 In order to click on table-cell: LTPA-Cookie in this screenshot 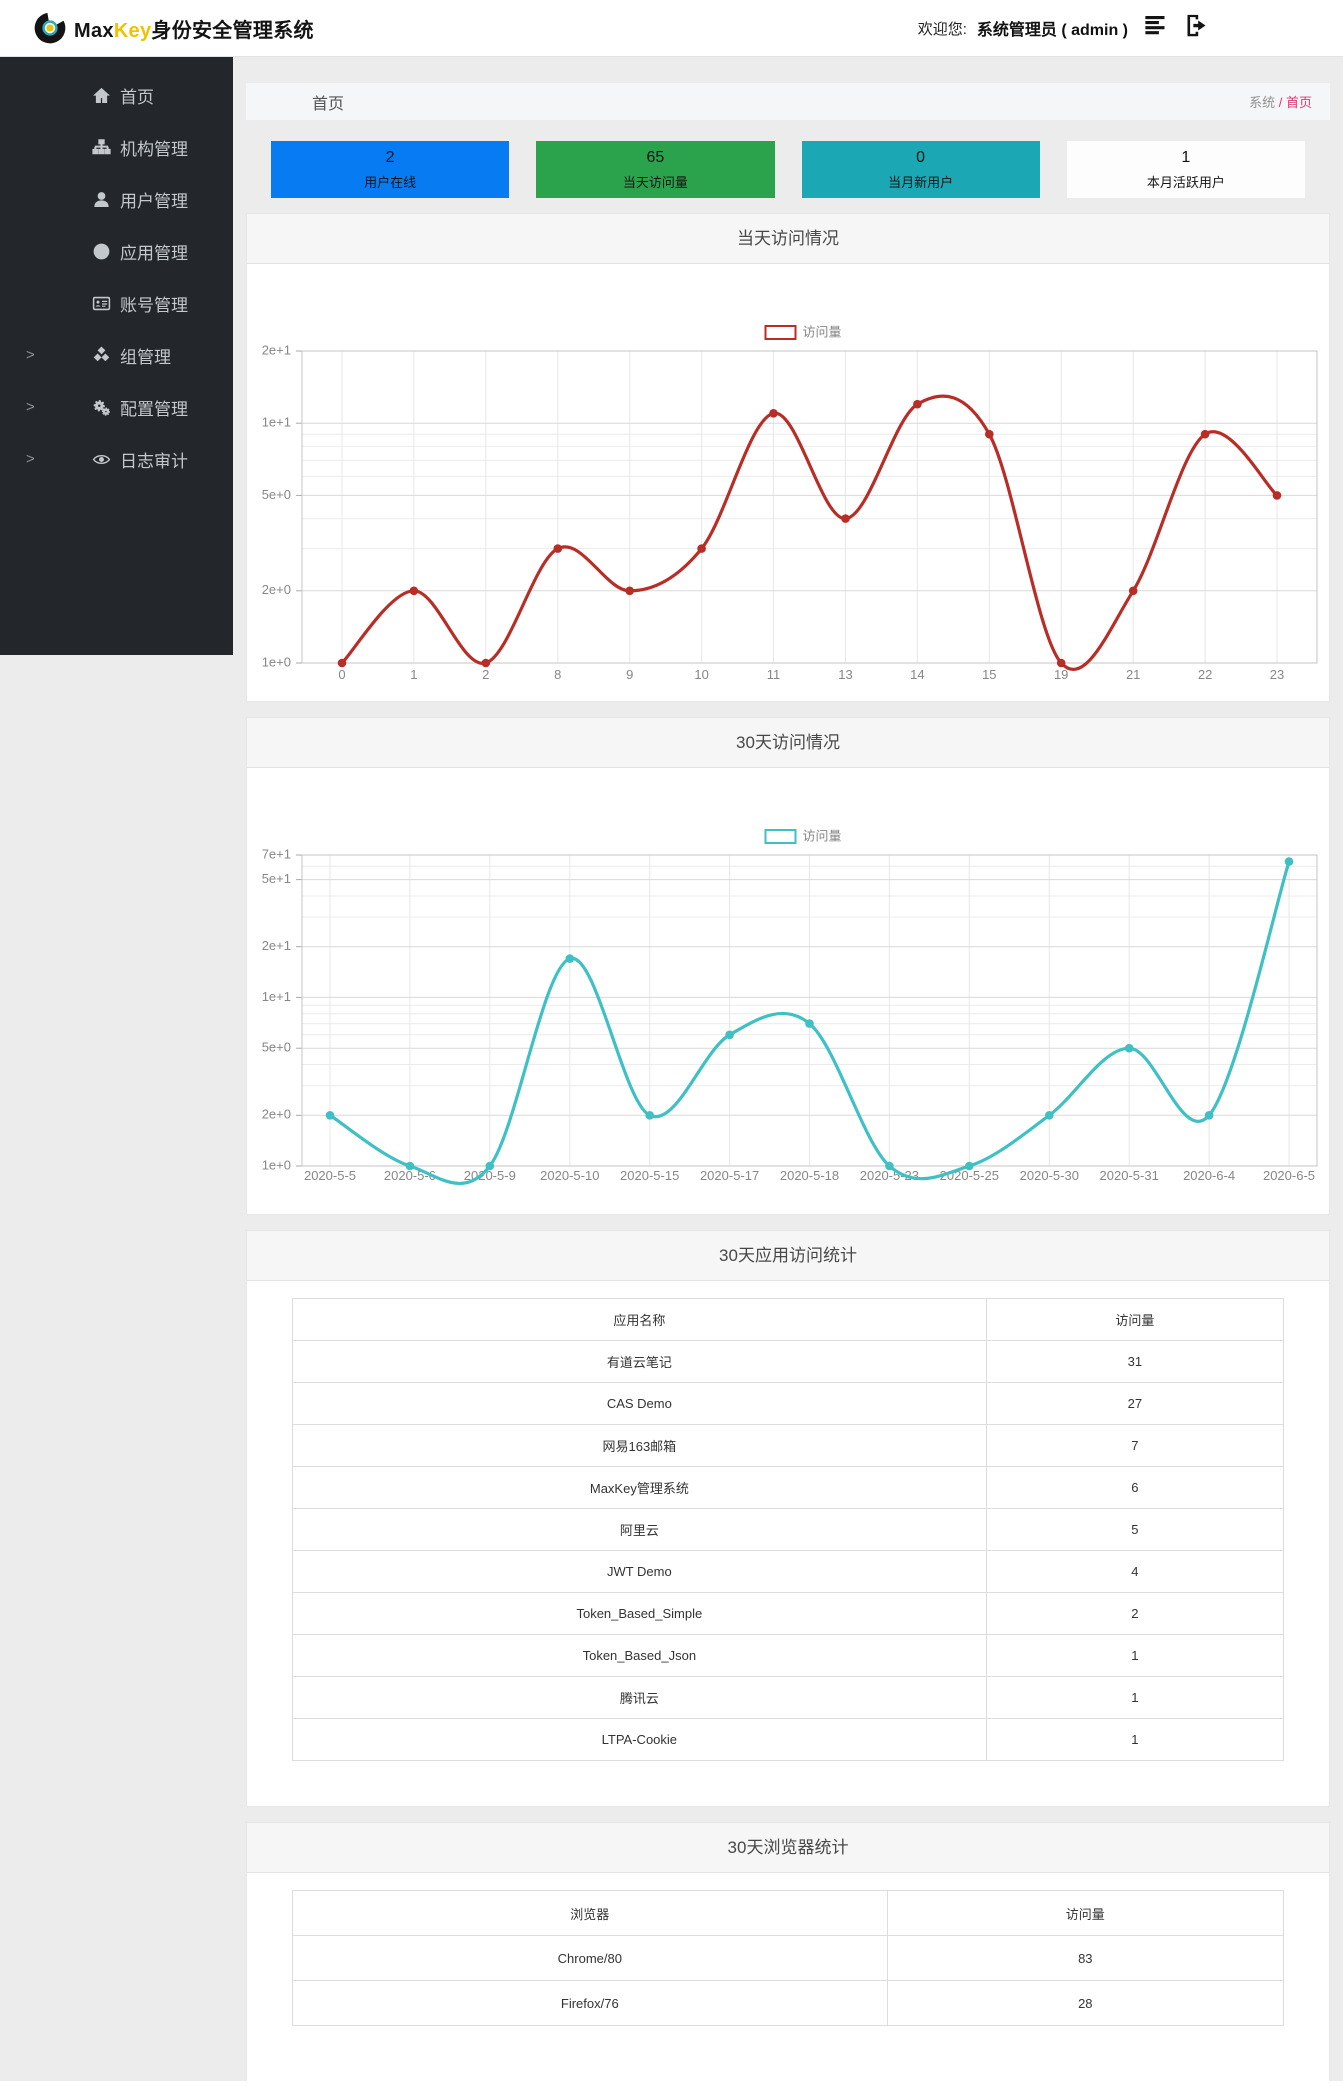, I will do `click(639, 1739)`.